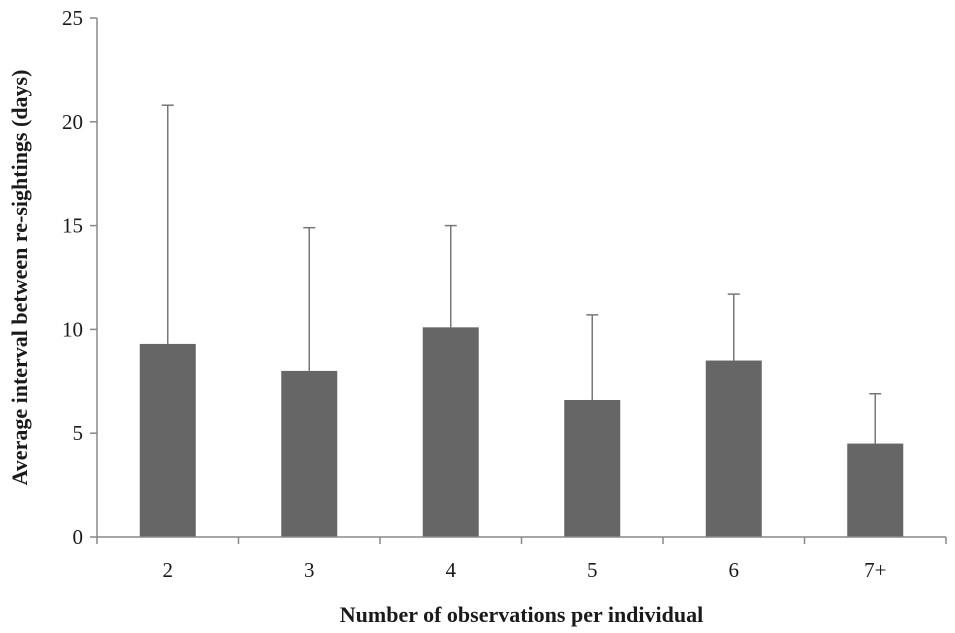 The width and height of the screenshot is (955, 633). I want to click on y-tick-label: 0, so click(78, 537).